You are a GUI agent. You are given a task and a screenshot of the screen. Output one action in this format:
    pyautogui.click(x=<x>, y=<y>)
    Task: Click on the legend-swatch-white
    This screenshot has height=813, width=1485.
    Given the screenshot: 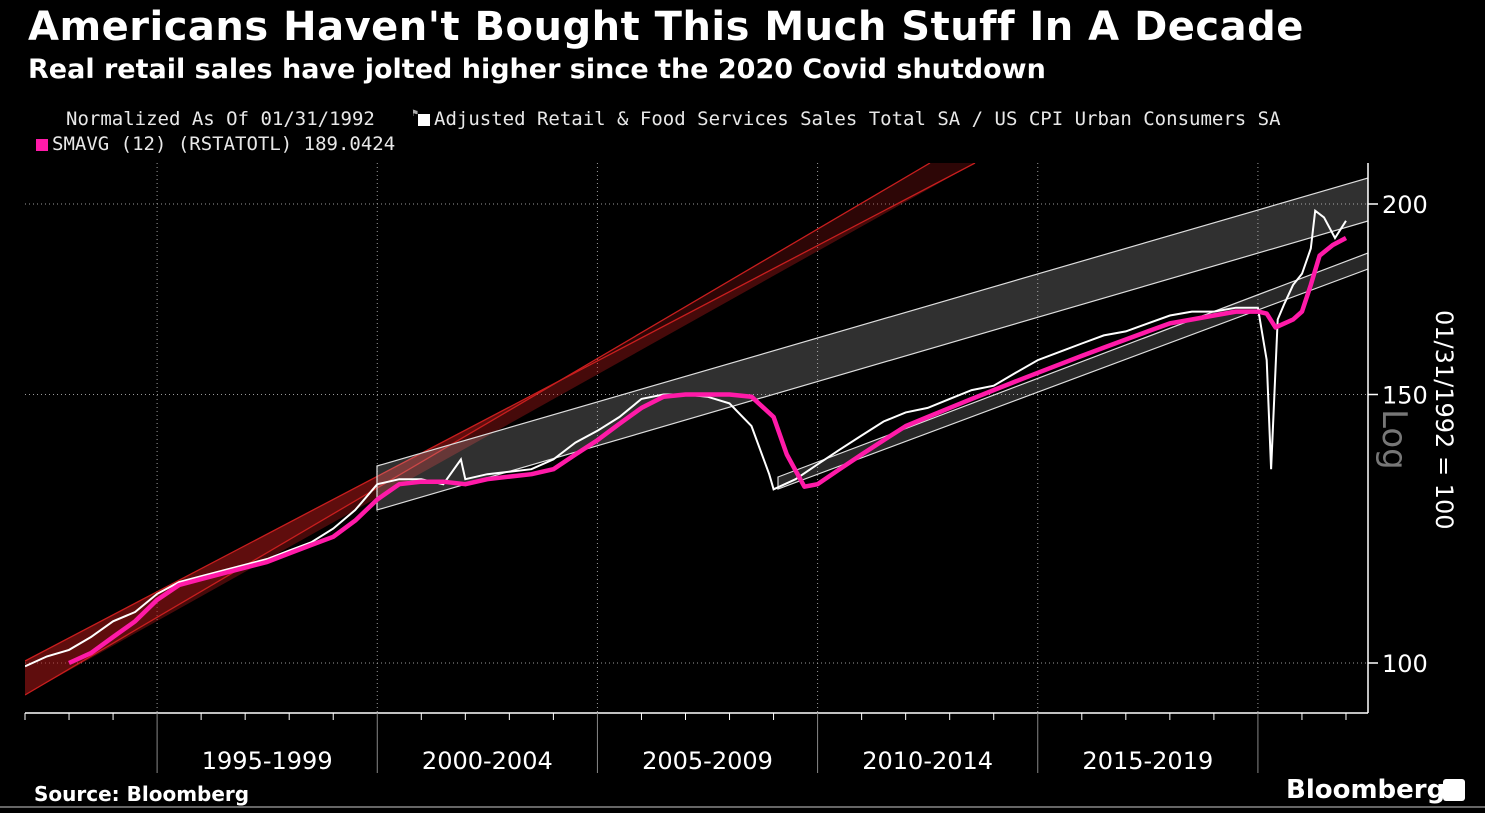 What is the action you would take?
    pyautogui.click(x=424, y=119)
    